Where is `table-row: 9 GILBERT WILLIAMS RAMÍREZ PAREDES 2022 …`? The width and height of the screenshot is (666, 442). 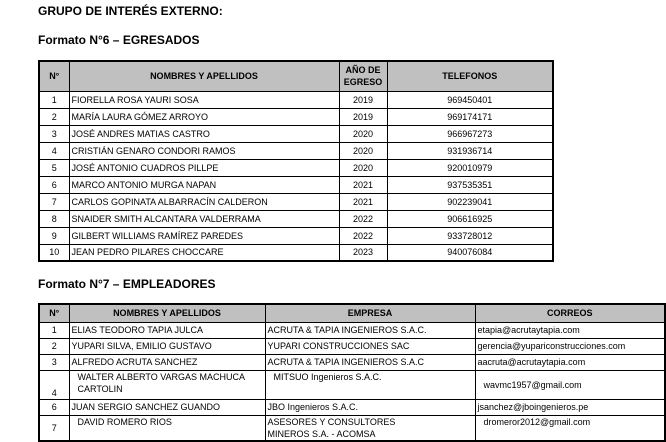 table-row: 9 GILBERT WILLIAMS RAMÍREZ PAREDES 2022 … is located at coordinates (296, 235).